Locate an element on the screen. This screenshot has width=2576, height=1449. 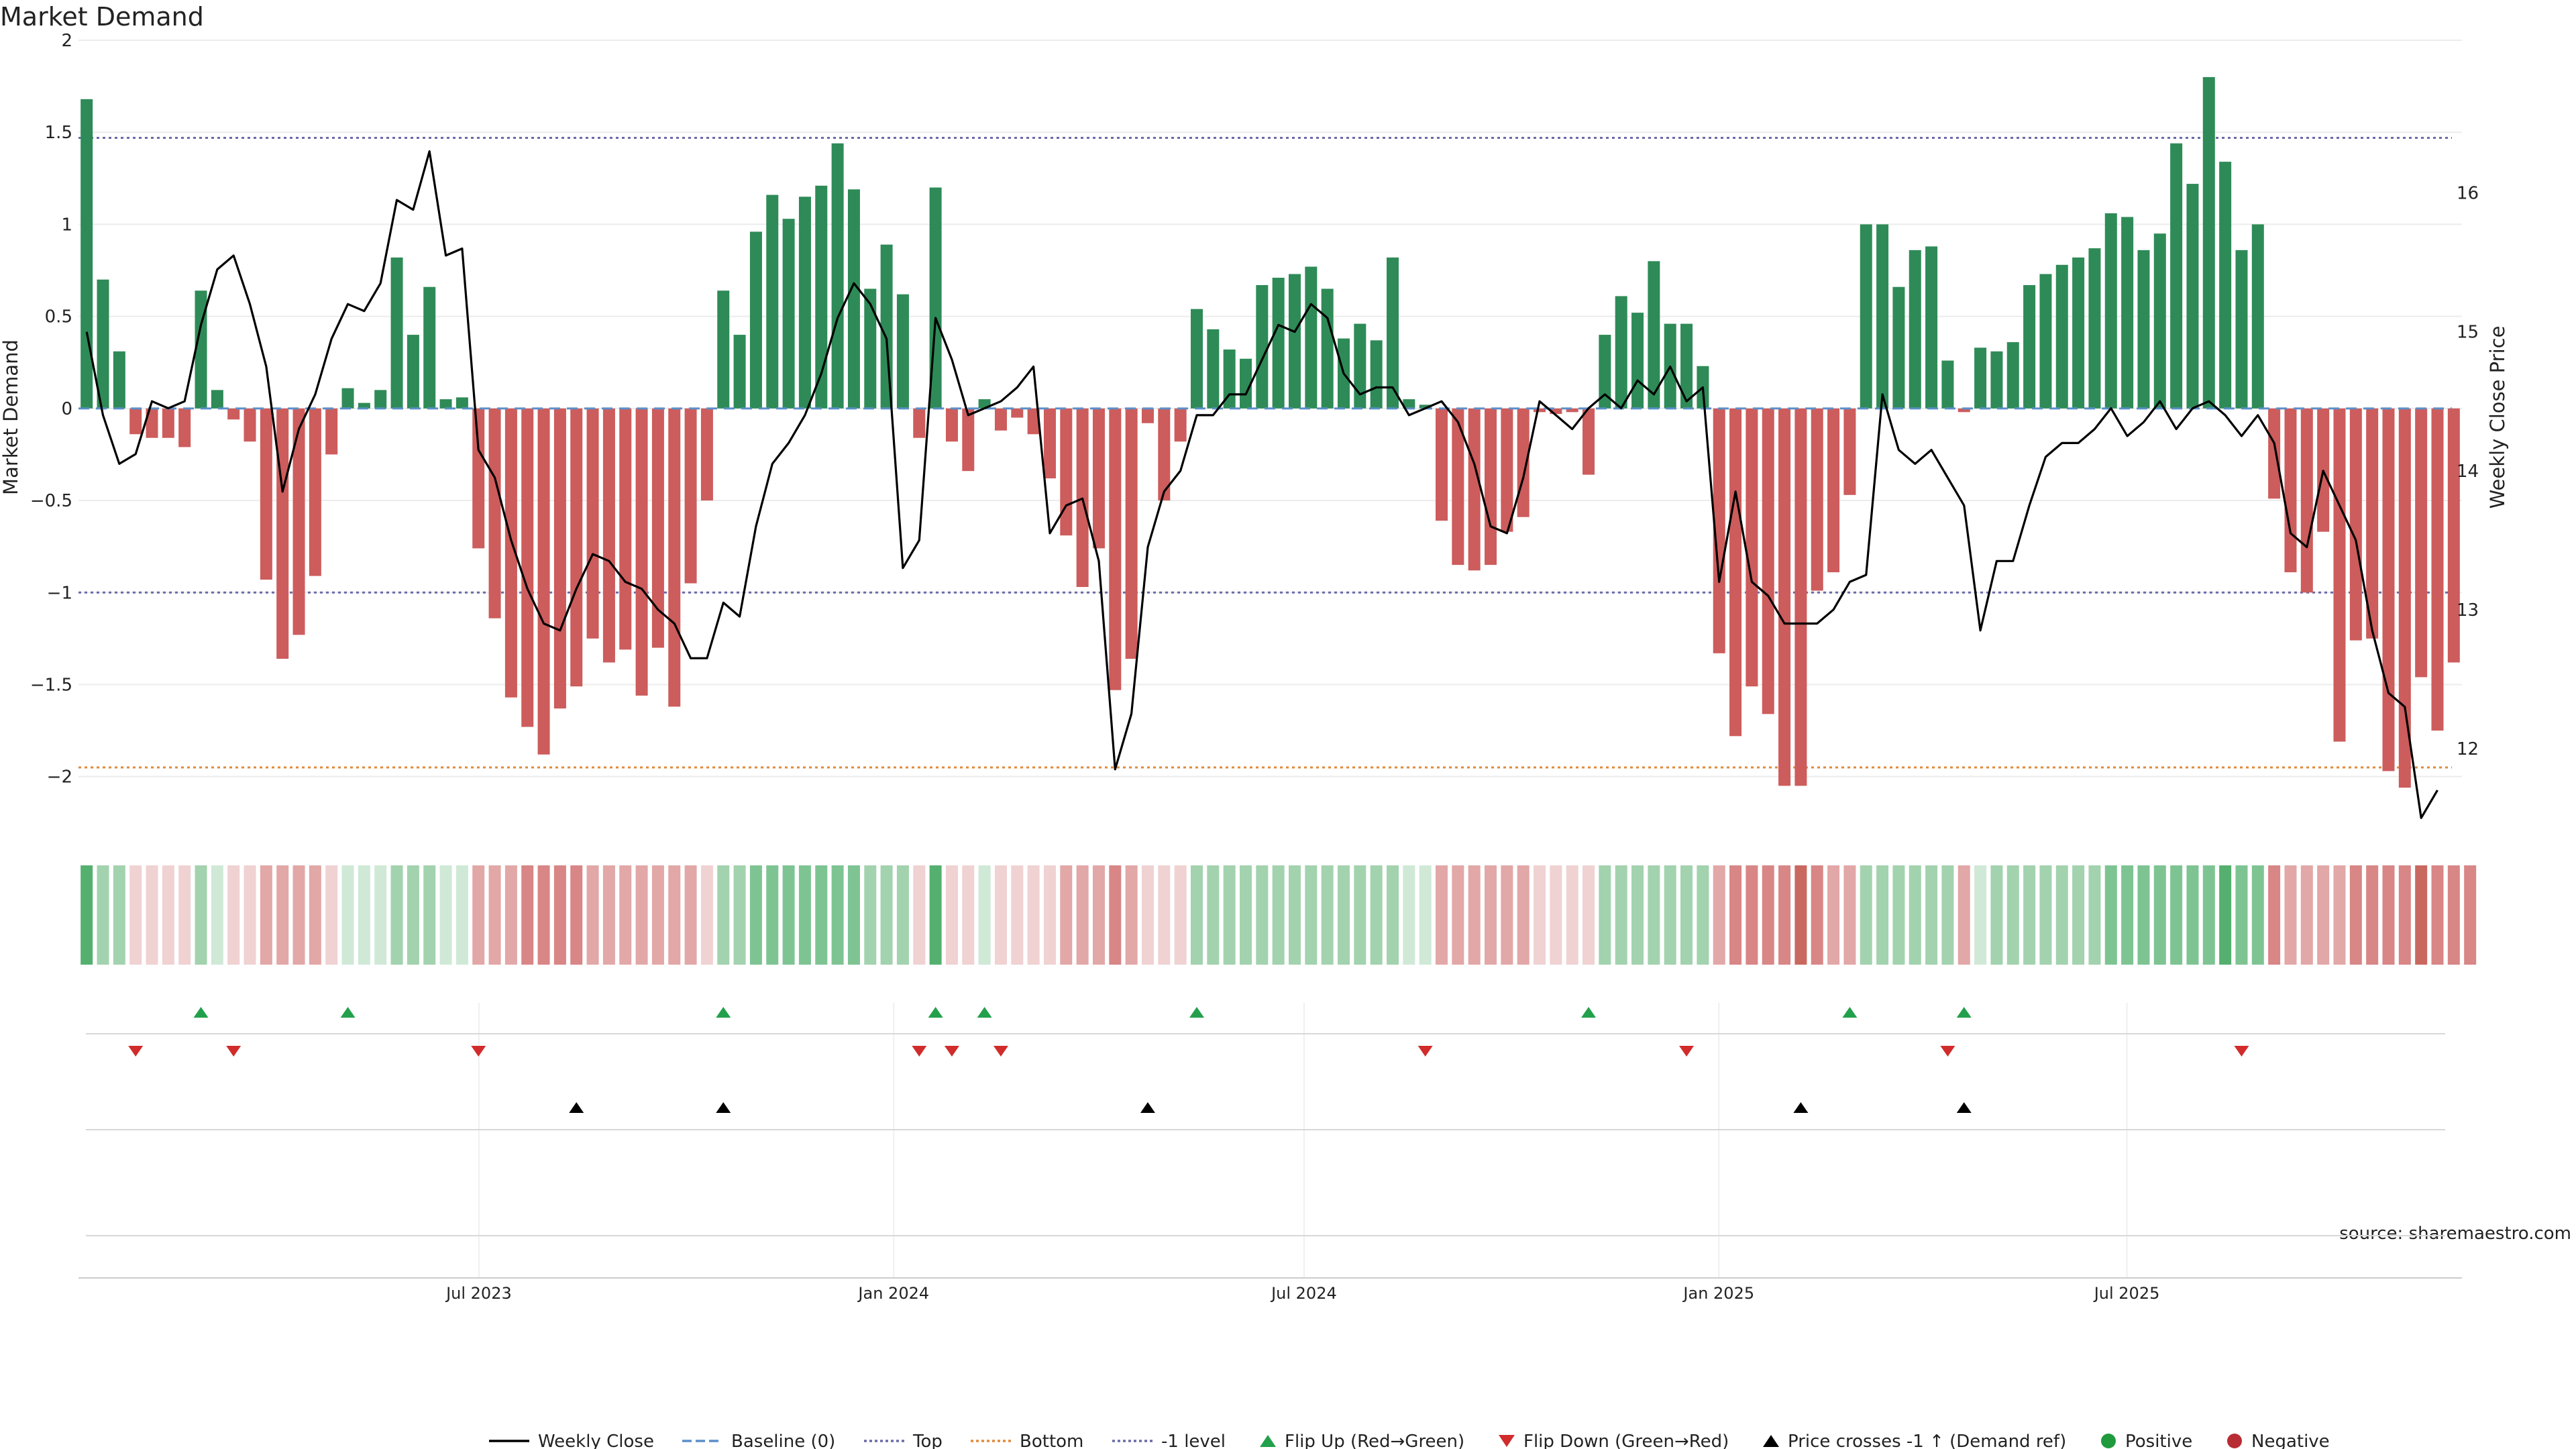
legend-label: Weekly Close is located at coordinates (596, 1440).